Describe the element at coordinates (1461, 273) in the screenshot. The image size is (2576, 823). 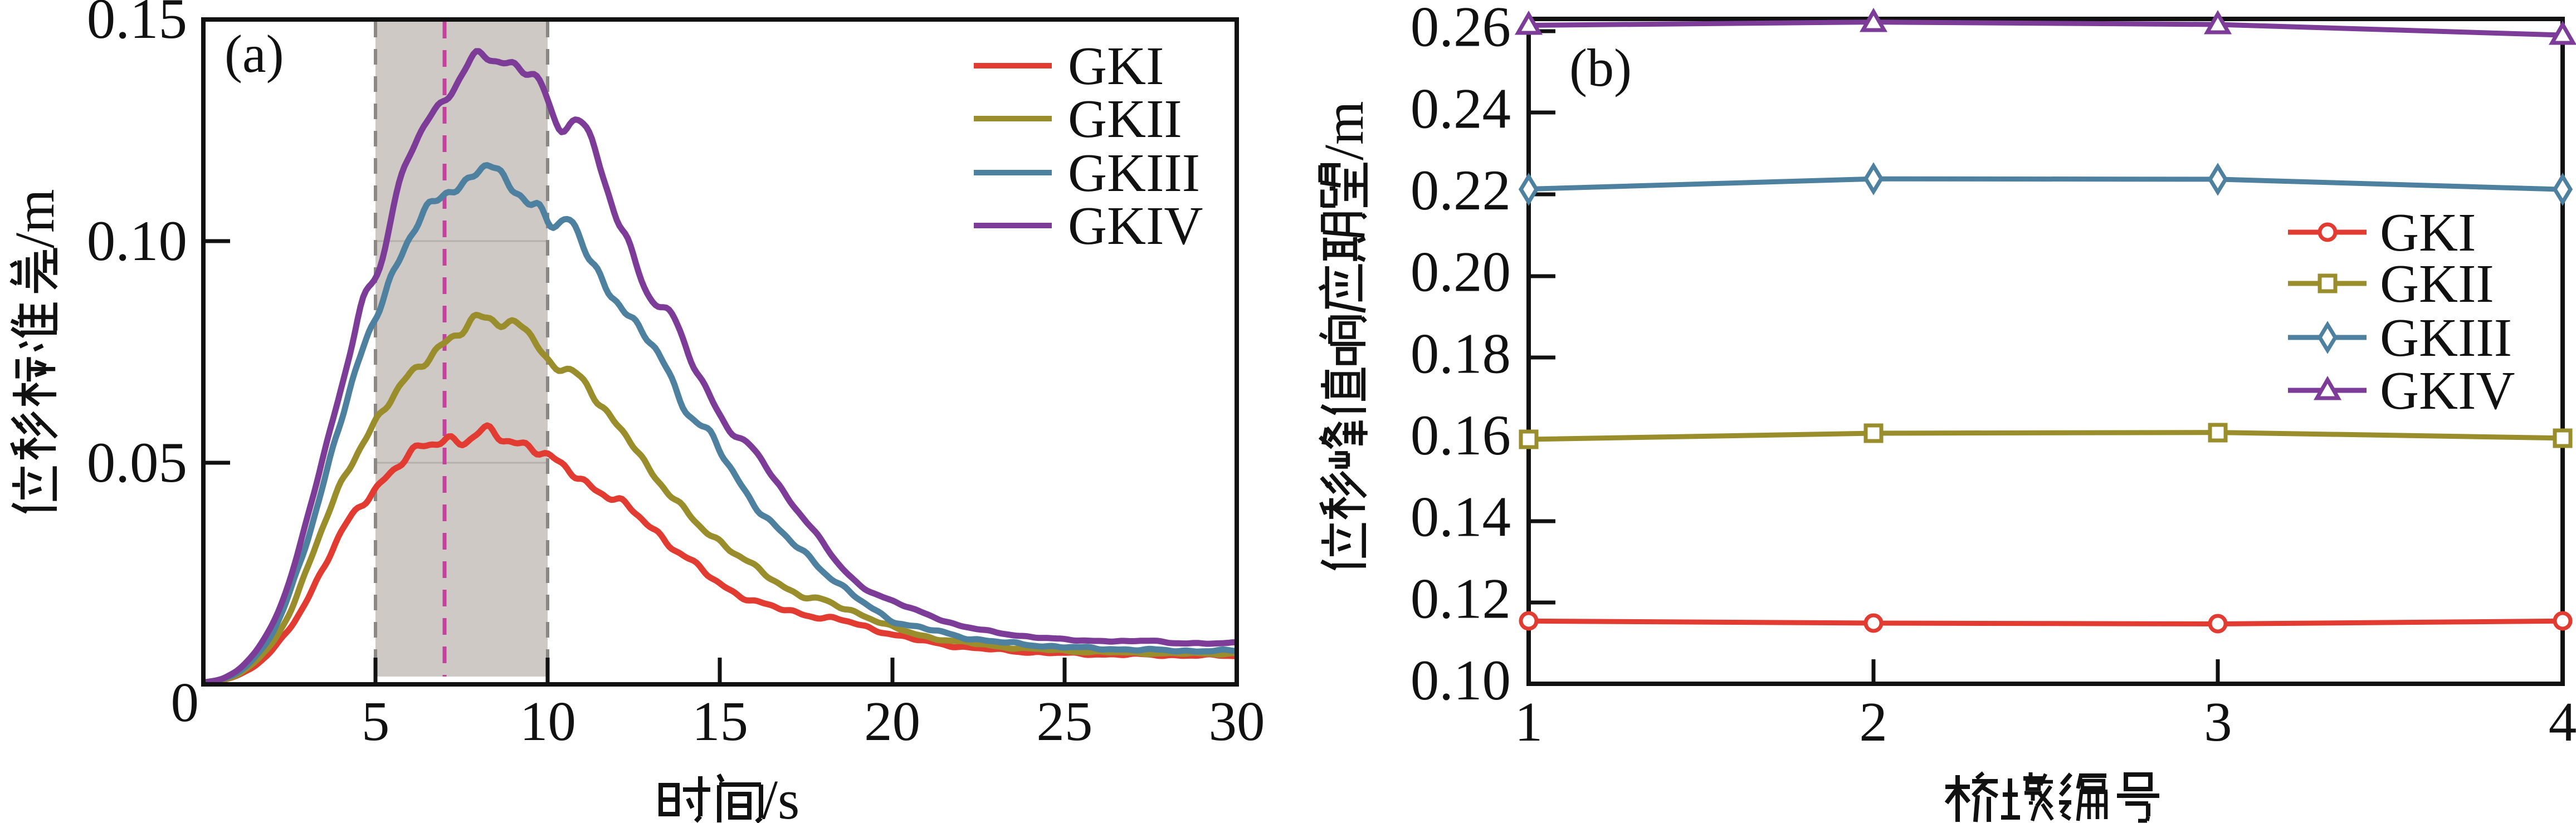
I see `svg-text: 0.20` at that location.